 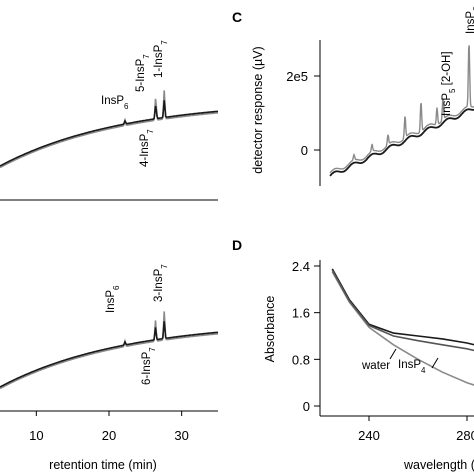 I want to click on d-y-tick-label-0: 0, so click(x=306, y=406).